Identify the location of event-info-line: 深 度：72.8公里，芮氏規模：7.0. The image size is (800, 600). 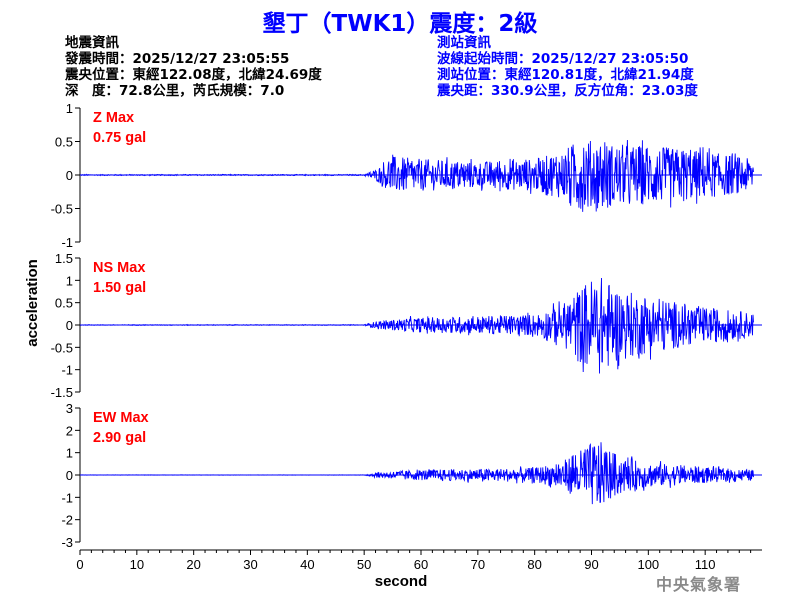
(175, 91).